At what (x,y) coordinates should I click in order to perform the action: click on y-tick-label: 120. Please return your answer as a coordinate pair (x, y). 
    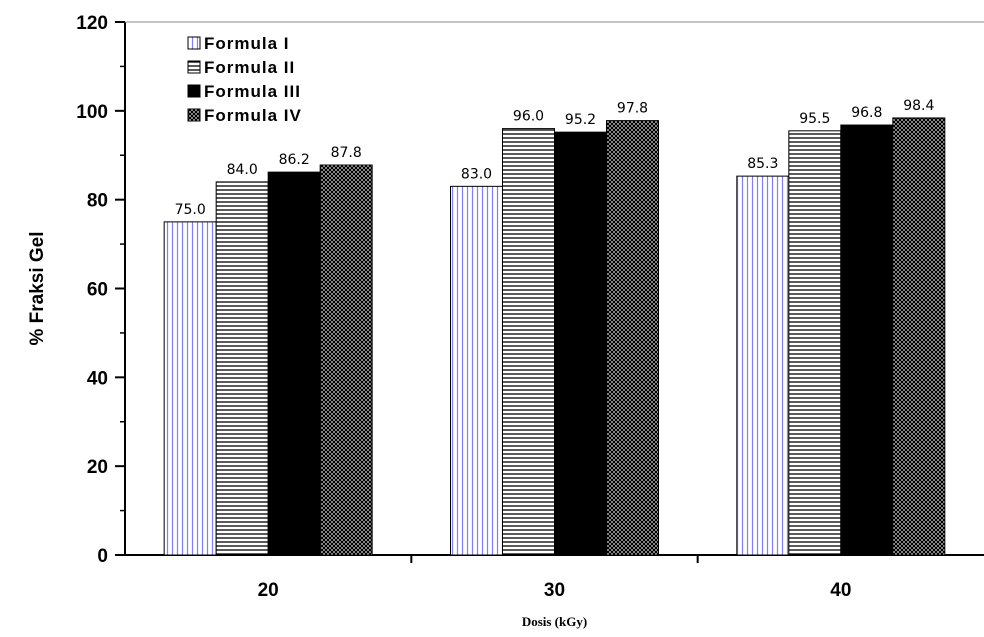
    Looking at the image, I should click on (92, 23).